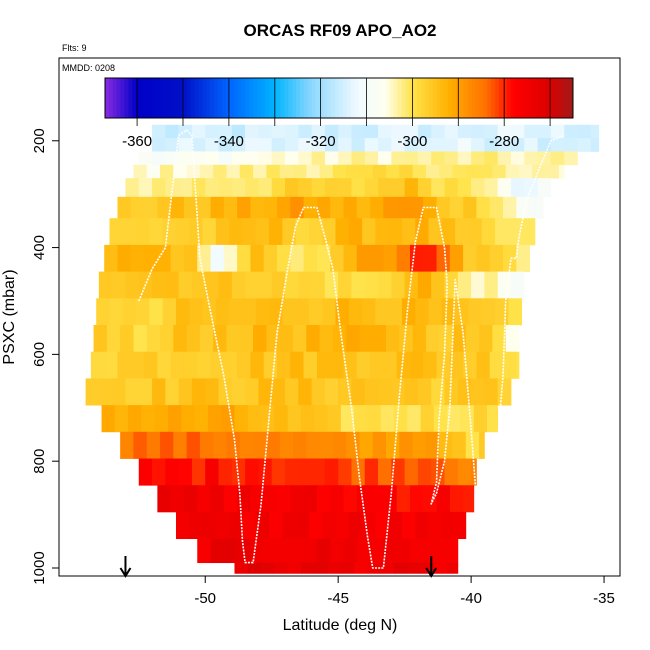 The image size is (650, 650). What do you see at coordinates (339, 98) in the screenshot?
I see `colorbar-frame` at bounding box center [339, 98].